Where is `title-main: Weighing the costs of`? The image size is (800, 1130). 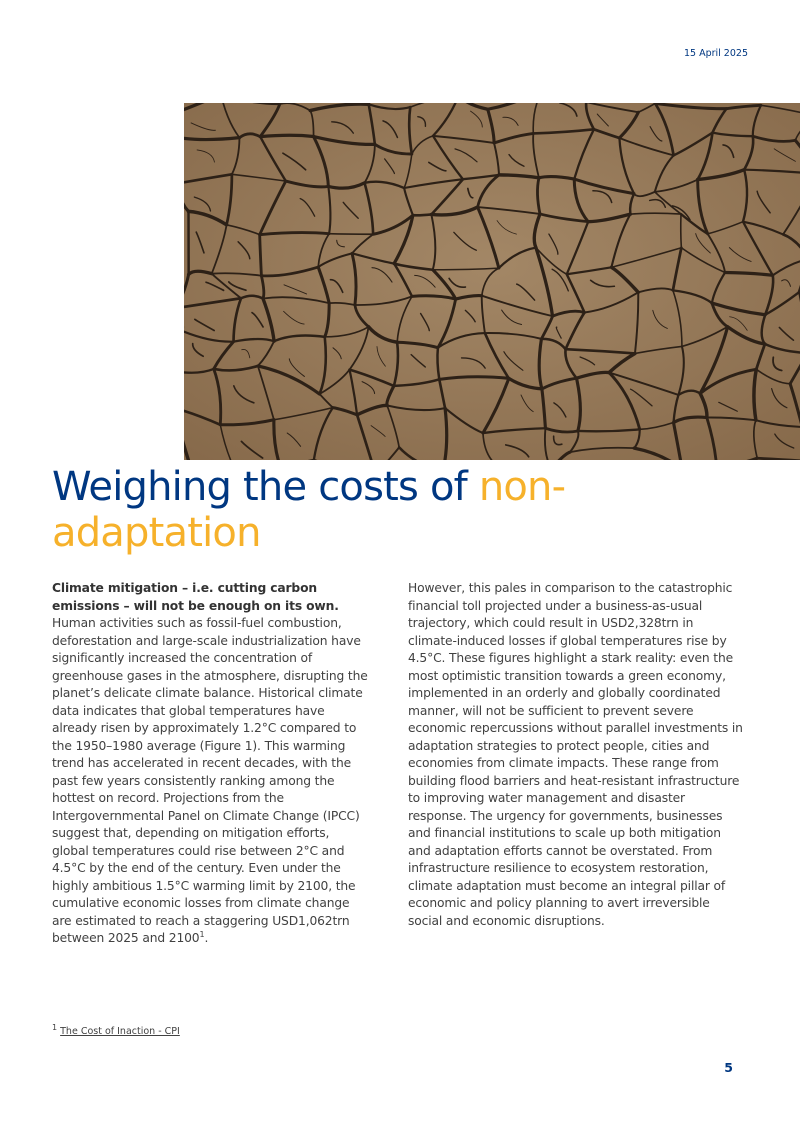
title-main: Weighing the costs of is located at coordinates (260, 487).